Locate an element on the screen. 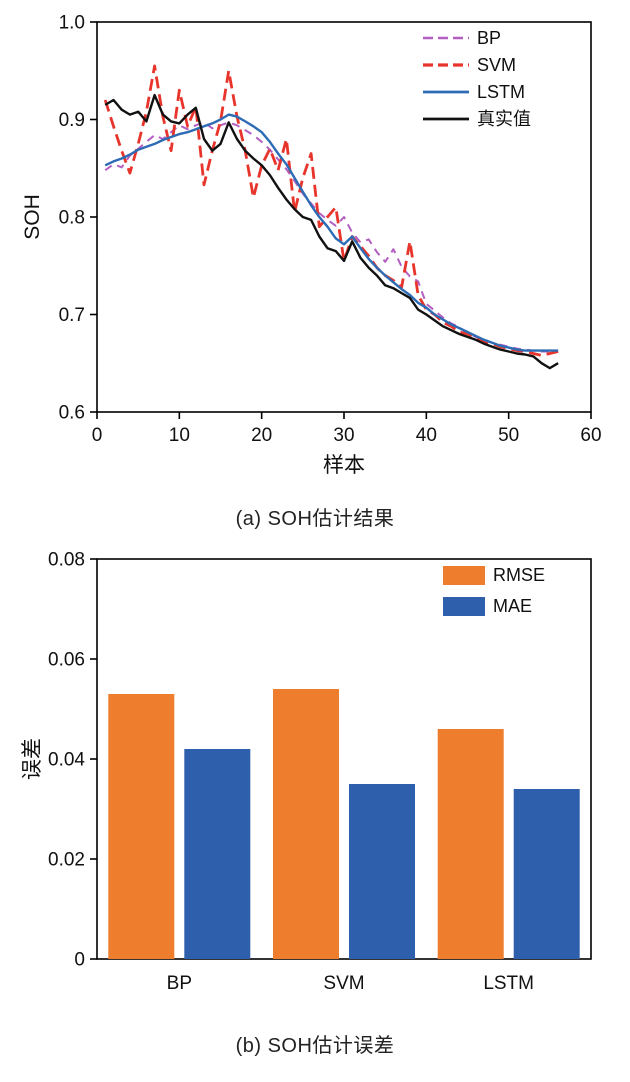 This screenshot has height=1082, width=630. y-axis-label: 误差 is located at coordinates (32, 759).